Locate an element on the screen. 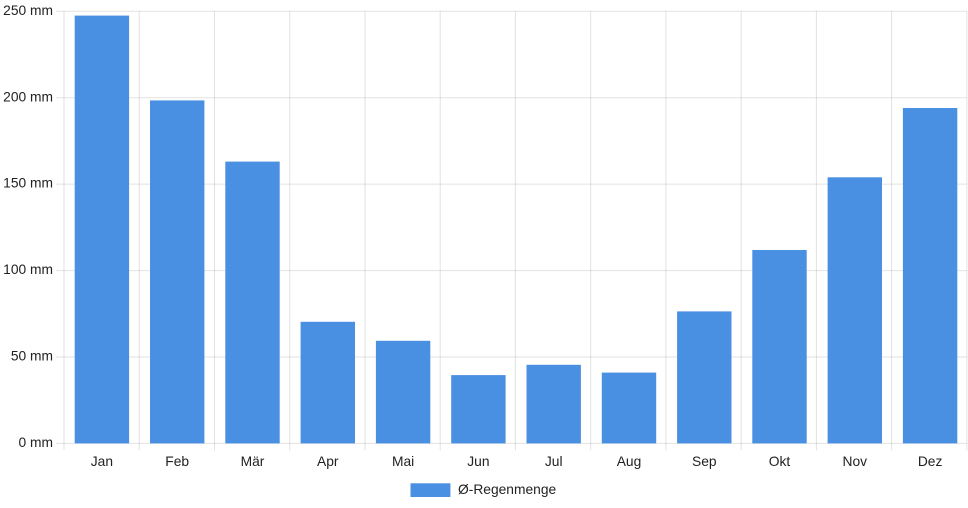  svg-text: 100 mm is located at coordinates (28, 269).